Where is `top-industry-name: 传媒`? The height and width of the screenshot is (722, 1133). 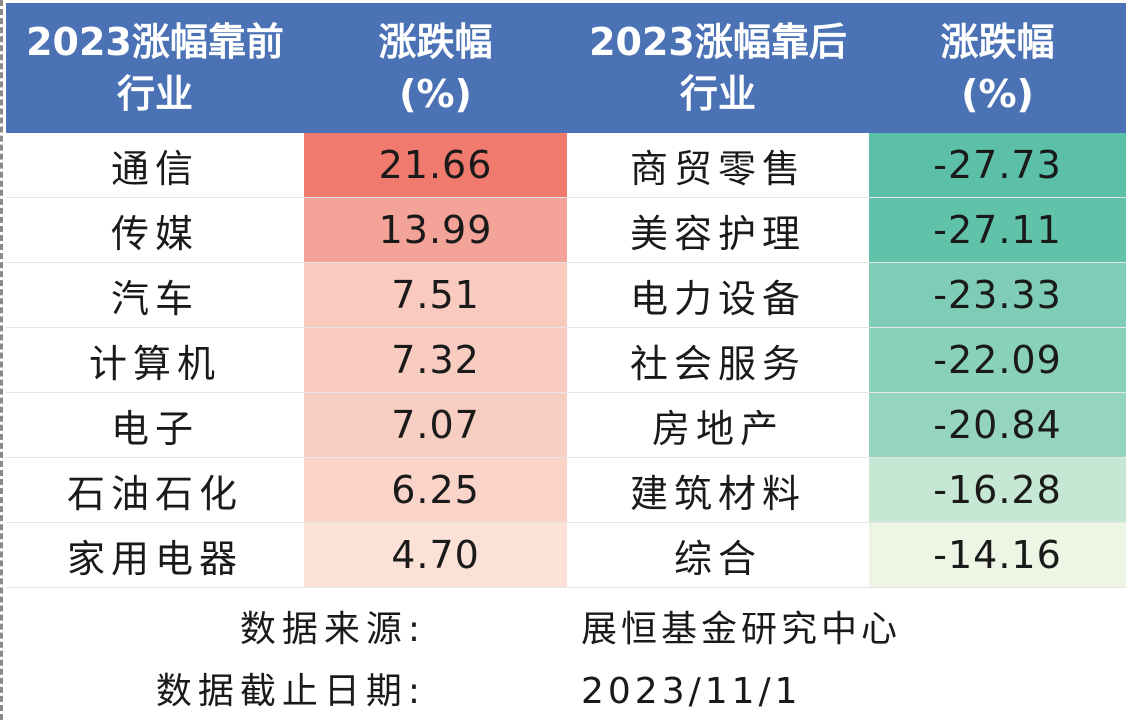
top-industry-name: 传媒 is located at coordinates (155, 230).